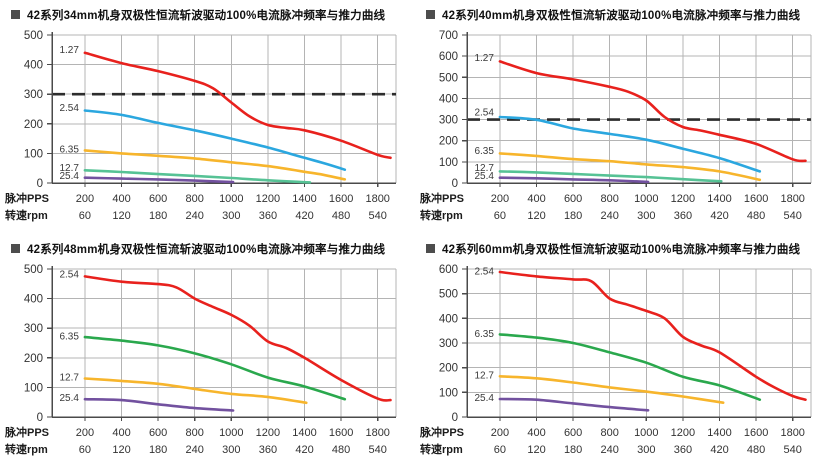 This screenshot has width=831, height=469. I want to click on chart-title-34mm: 42系列34mm机身双极性恒流斩波驱动100%电流脉冲频率与推力曲线, so click(206, 15).